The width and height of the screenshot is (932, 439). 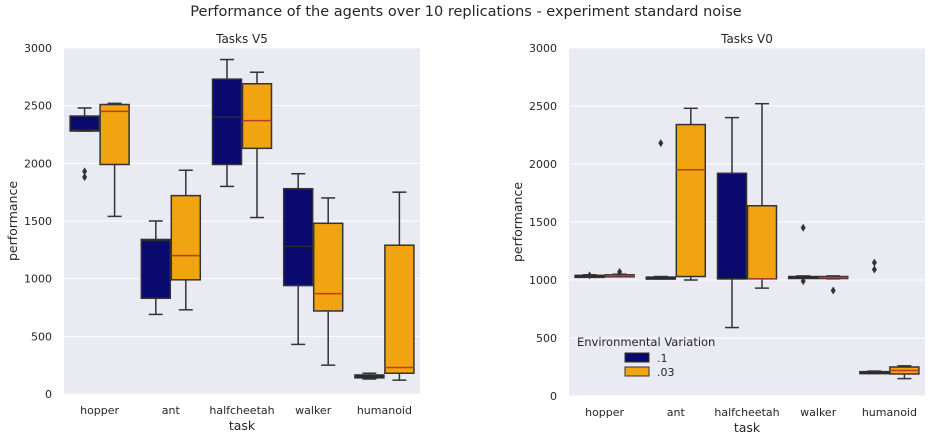 I want to click on chart-title: Tasks V0, so click(x=746, y=39).